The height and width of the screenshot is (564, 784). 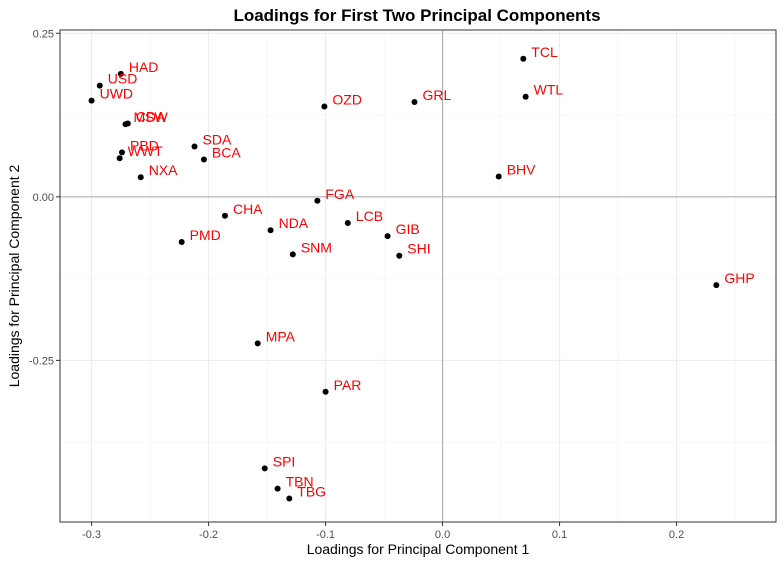 What do you see at coordinates (418, 249) in the screenshot?
I see `point-label-shi: SHI` at bounding box center [418, 249].